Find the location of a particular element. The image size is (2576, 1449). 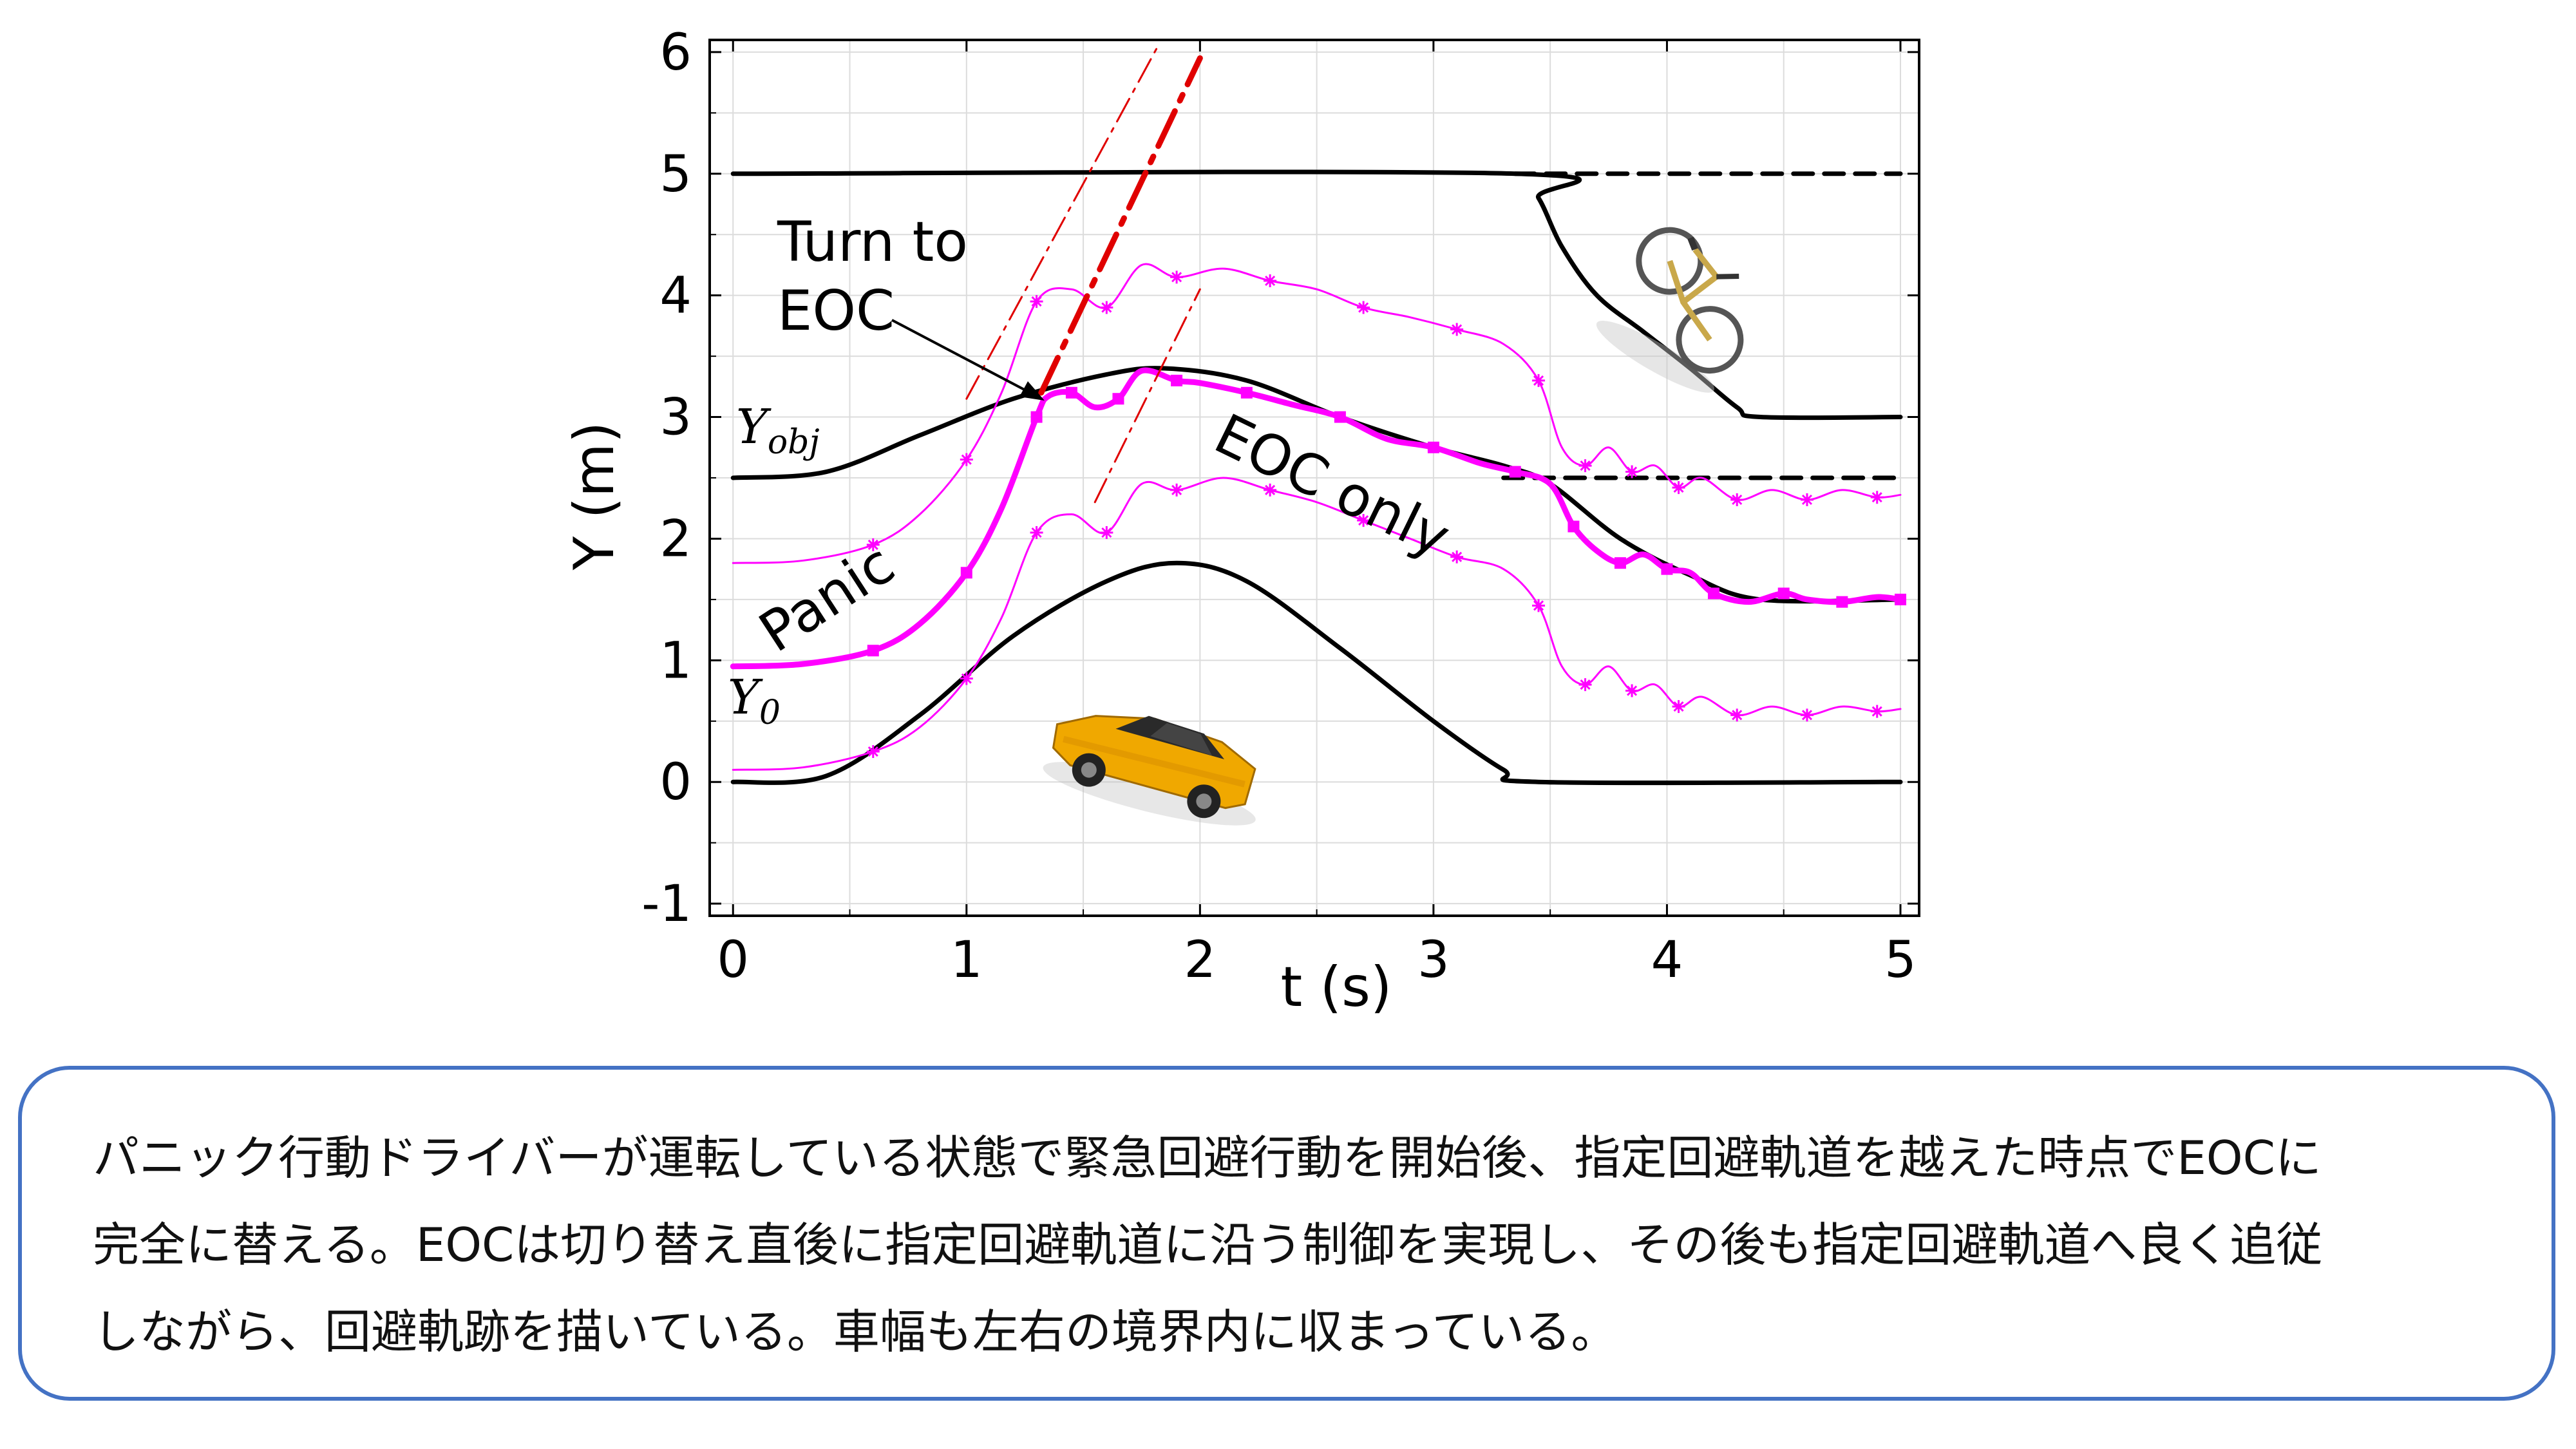

y-tick-label: 2 is located at coordinates (676, 539).